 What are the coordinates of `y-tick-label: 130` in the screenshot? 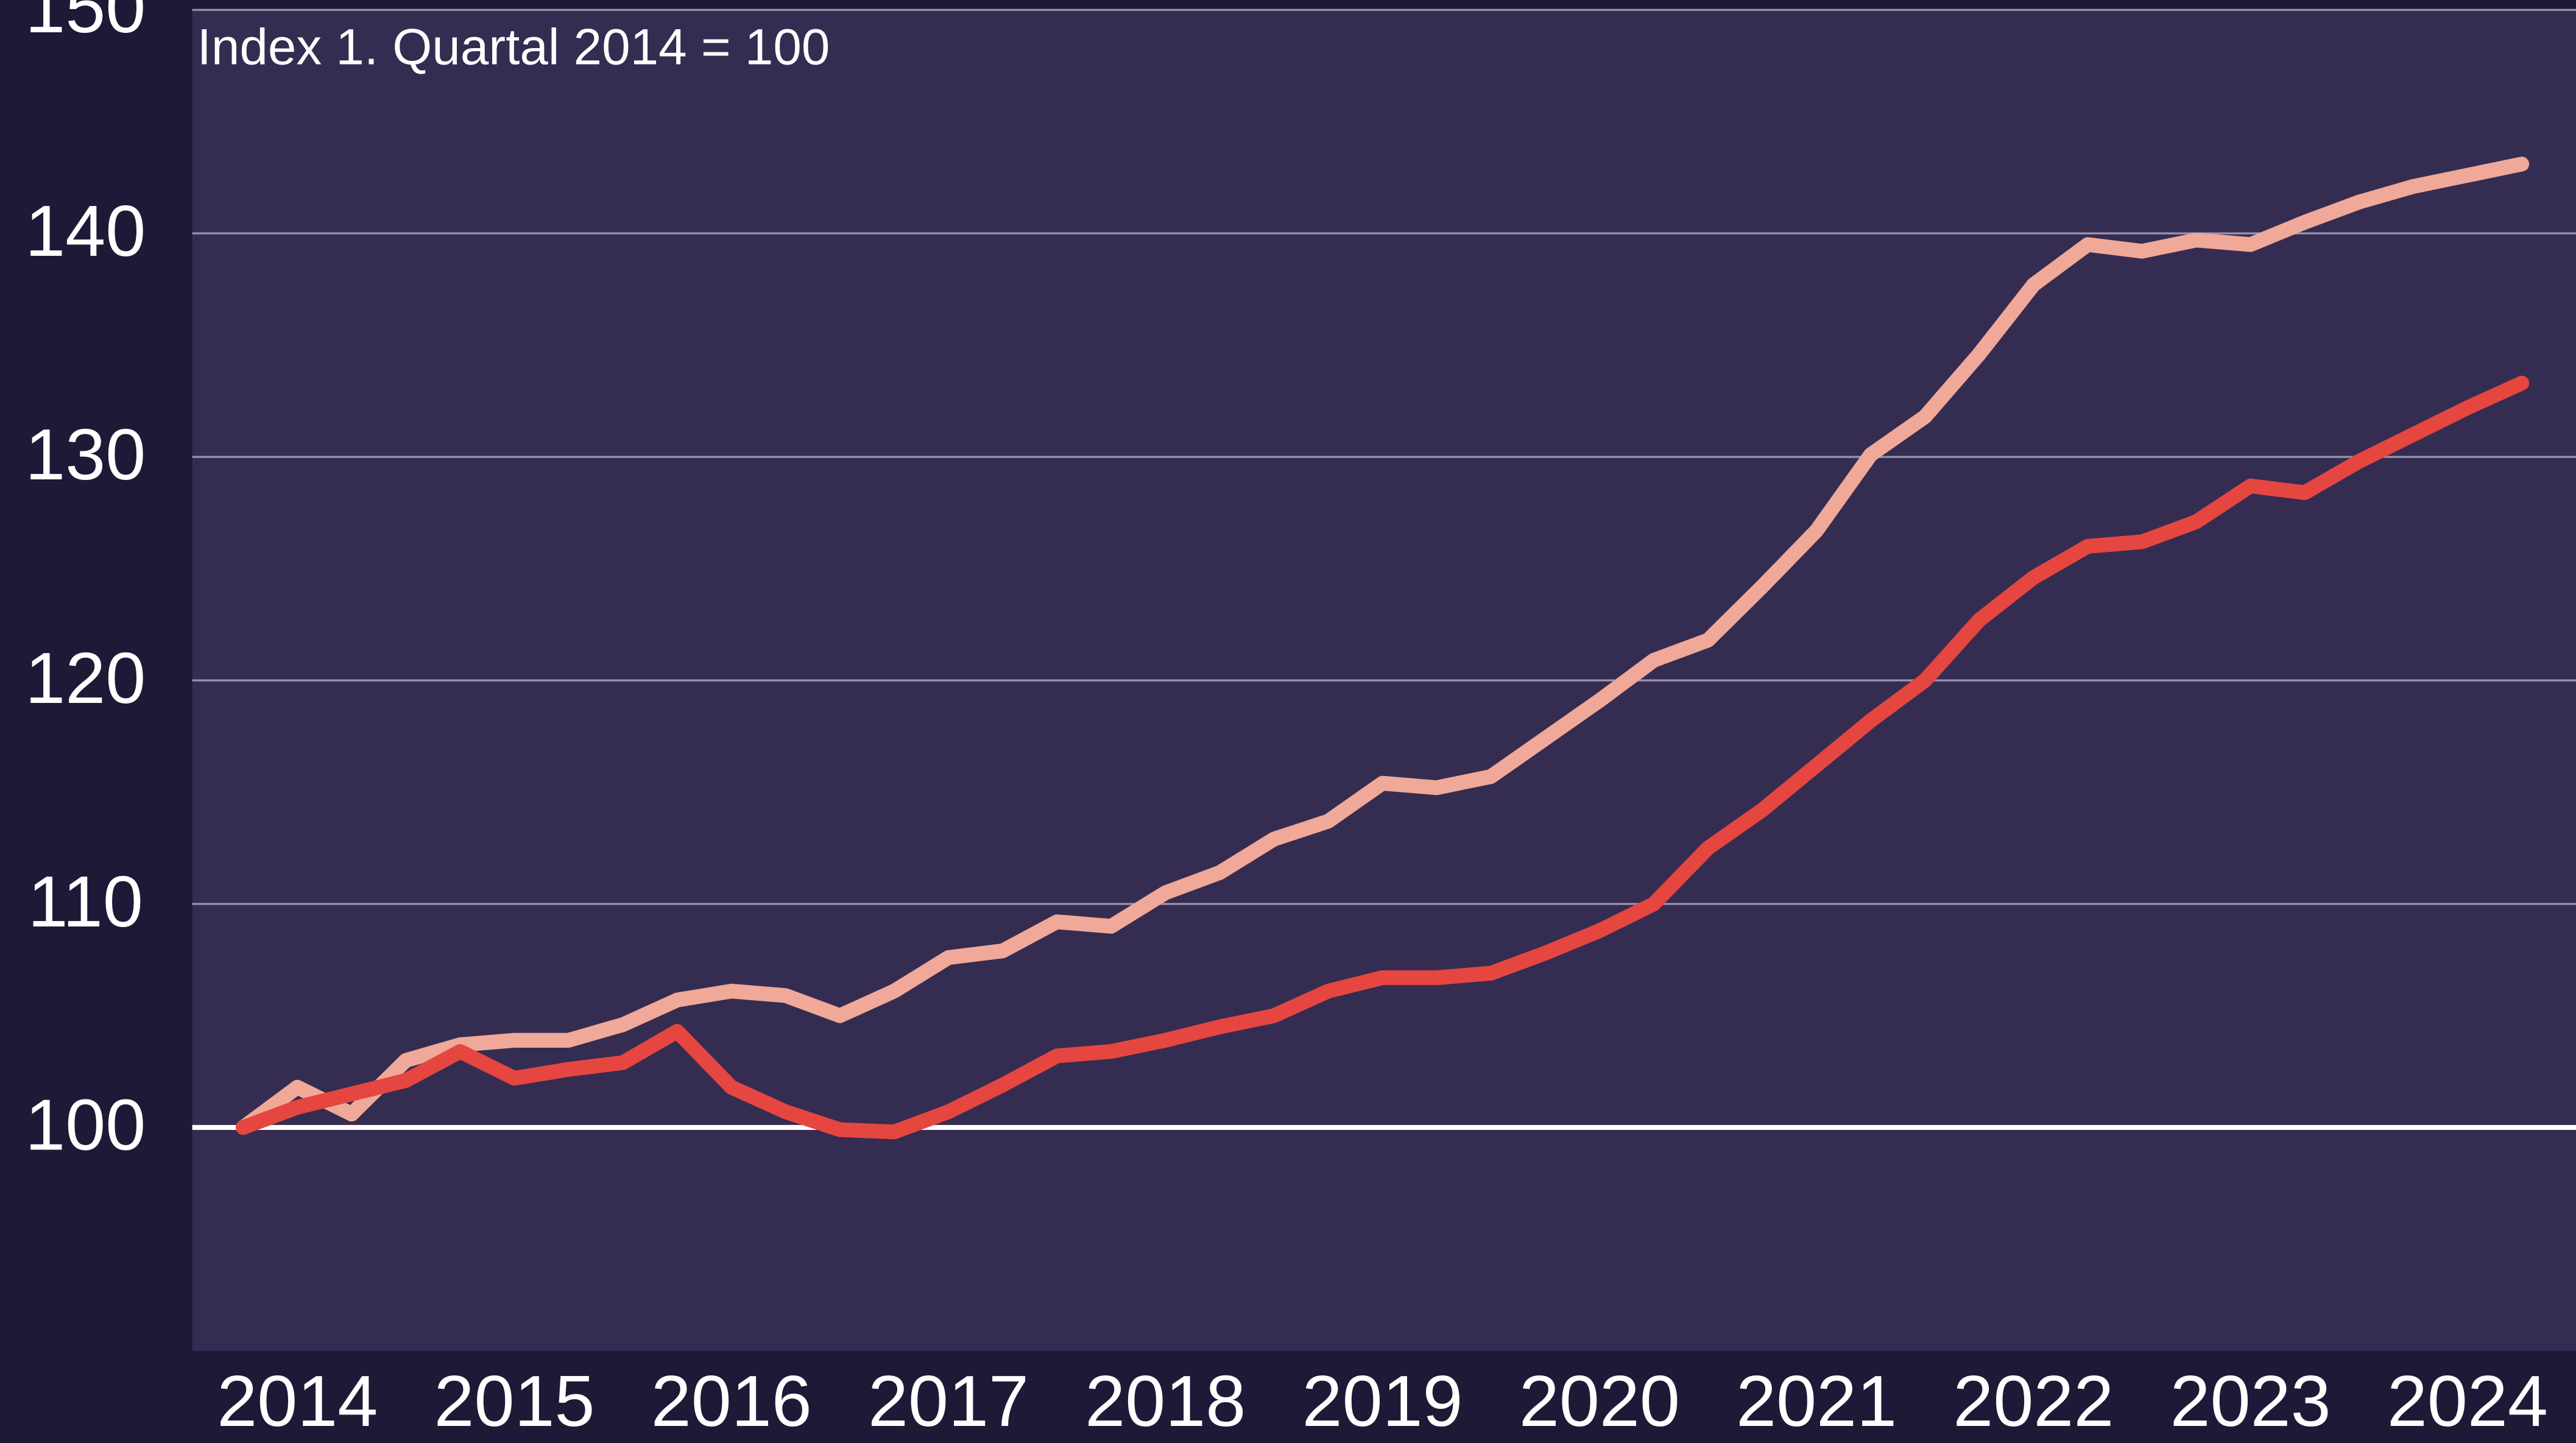 It's located at (85, 455).